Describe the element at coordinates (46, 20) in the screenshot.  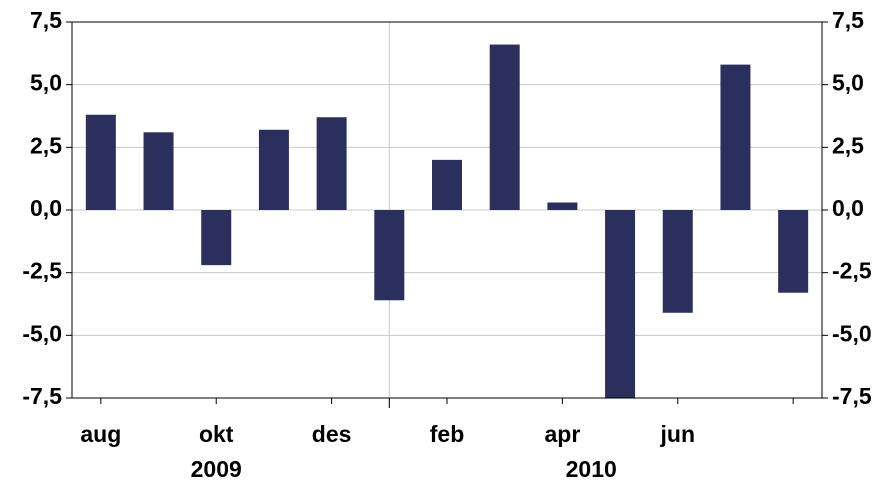
I see `y-tick-label: 7,5` at that location.